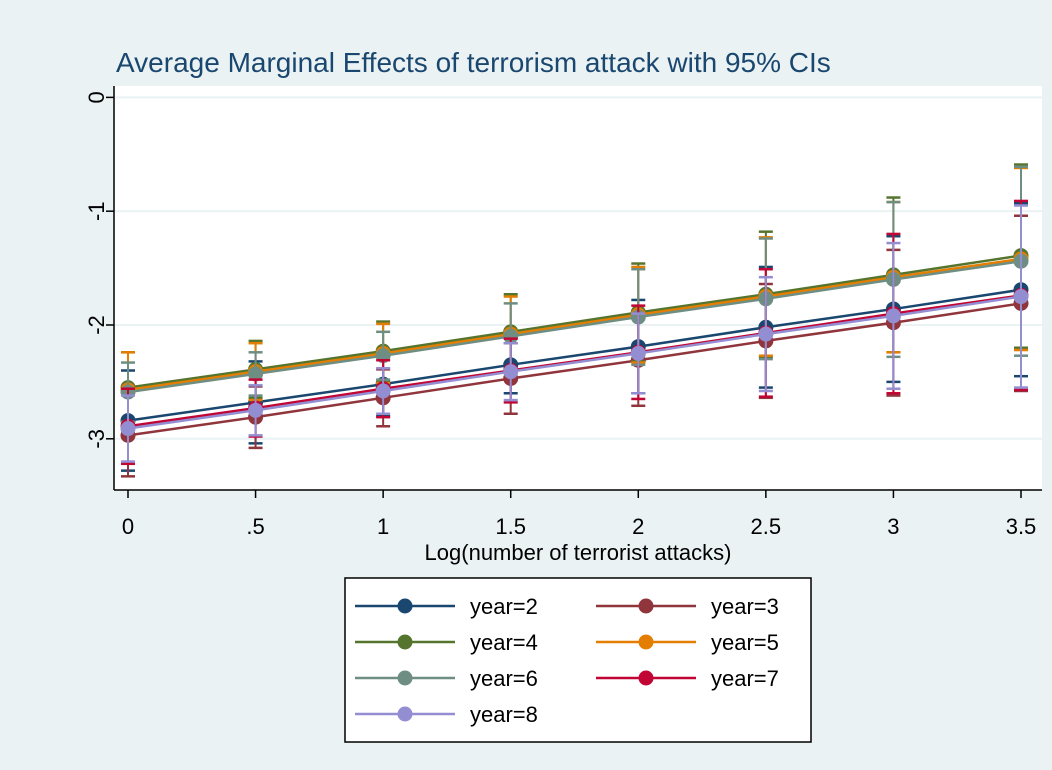 Image resolution: width=1052 pixels, height=770 pixels. Describe the element at coordinates (128, 526) in the screenshot. I see `x-tick-label: 0` at that location.